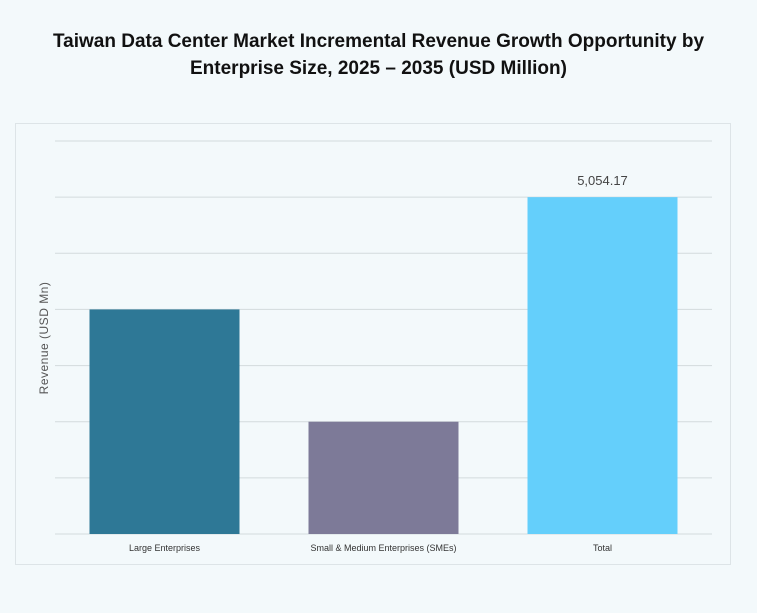  I want to click on x-tick-label: Total, so click(602, 548).